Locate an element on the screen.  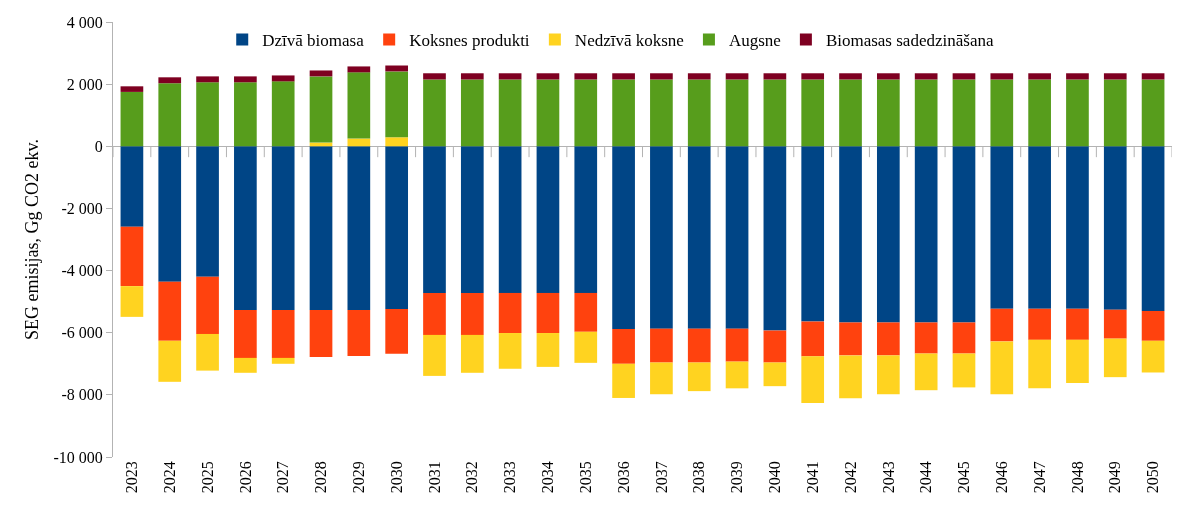
x-tick-label: 2049 is located at coordinates (1115, 477).